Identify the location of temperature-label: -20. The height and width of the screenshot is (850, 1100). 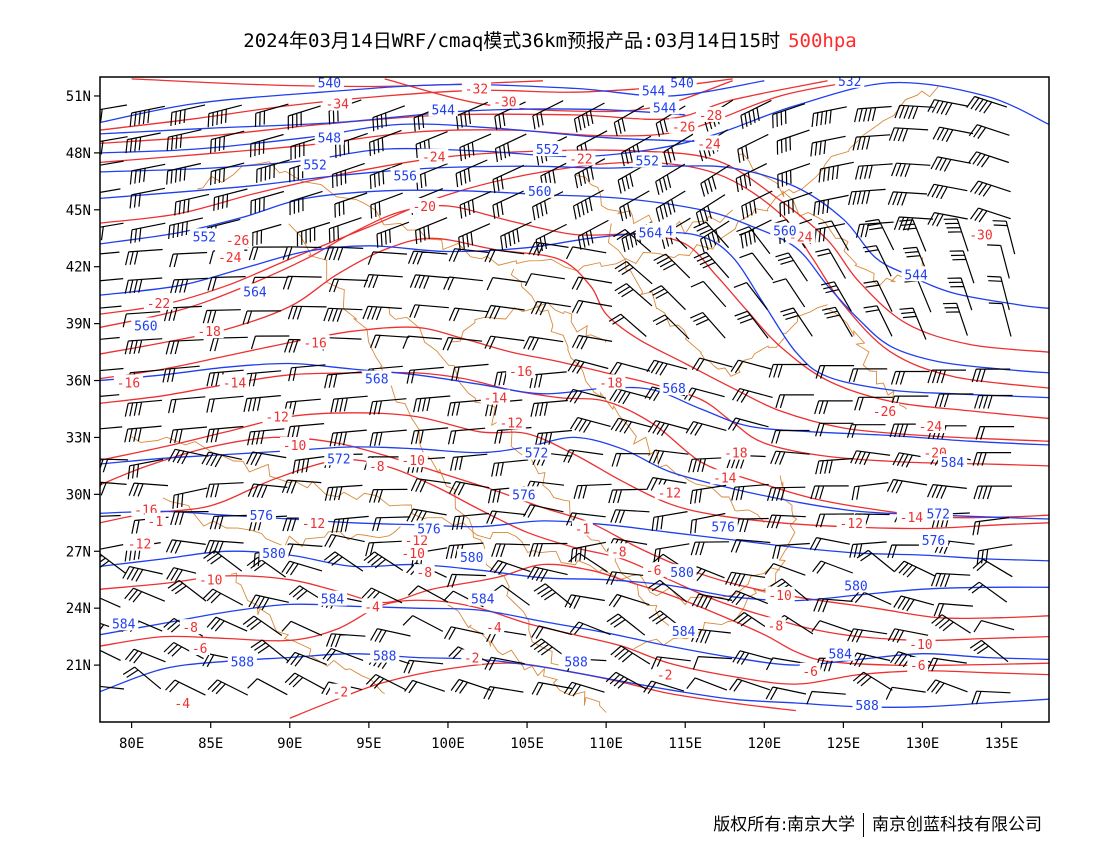
(423, 207).